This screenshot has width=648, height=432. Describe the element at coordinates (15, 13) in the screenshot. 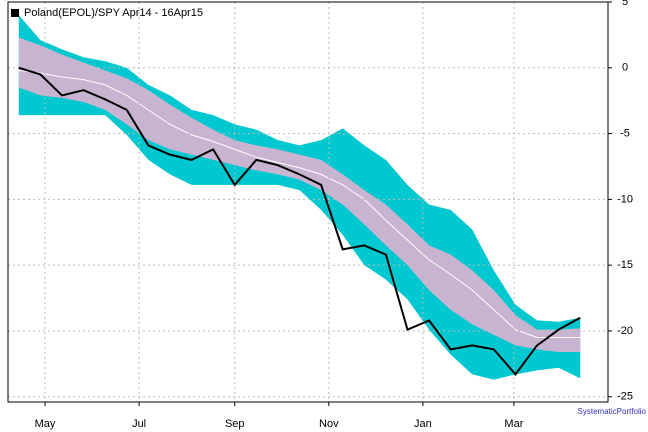

I see `legend-swatch` at that location.